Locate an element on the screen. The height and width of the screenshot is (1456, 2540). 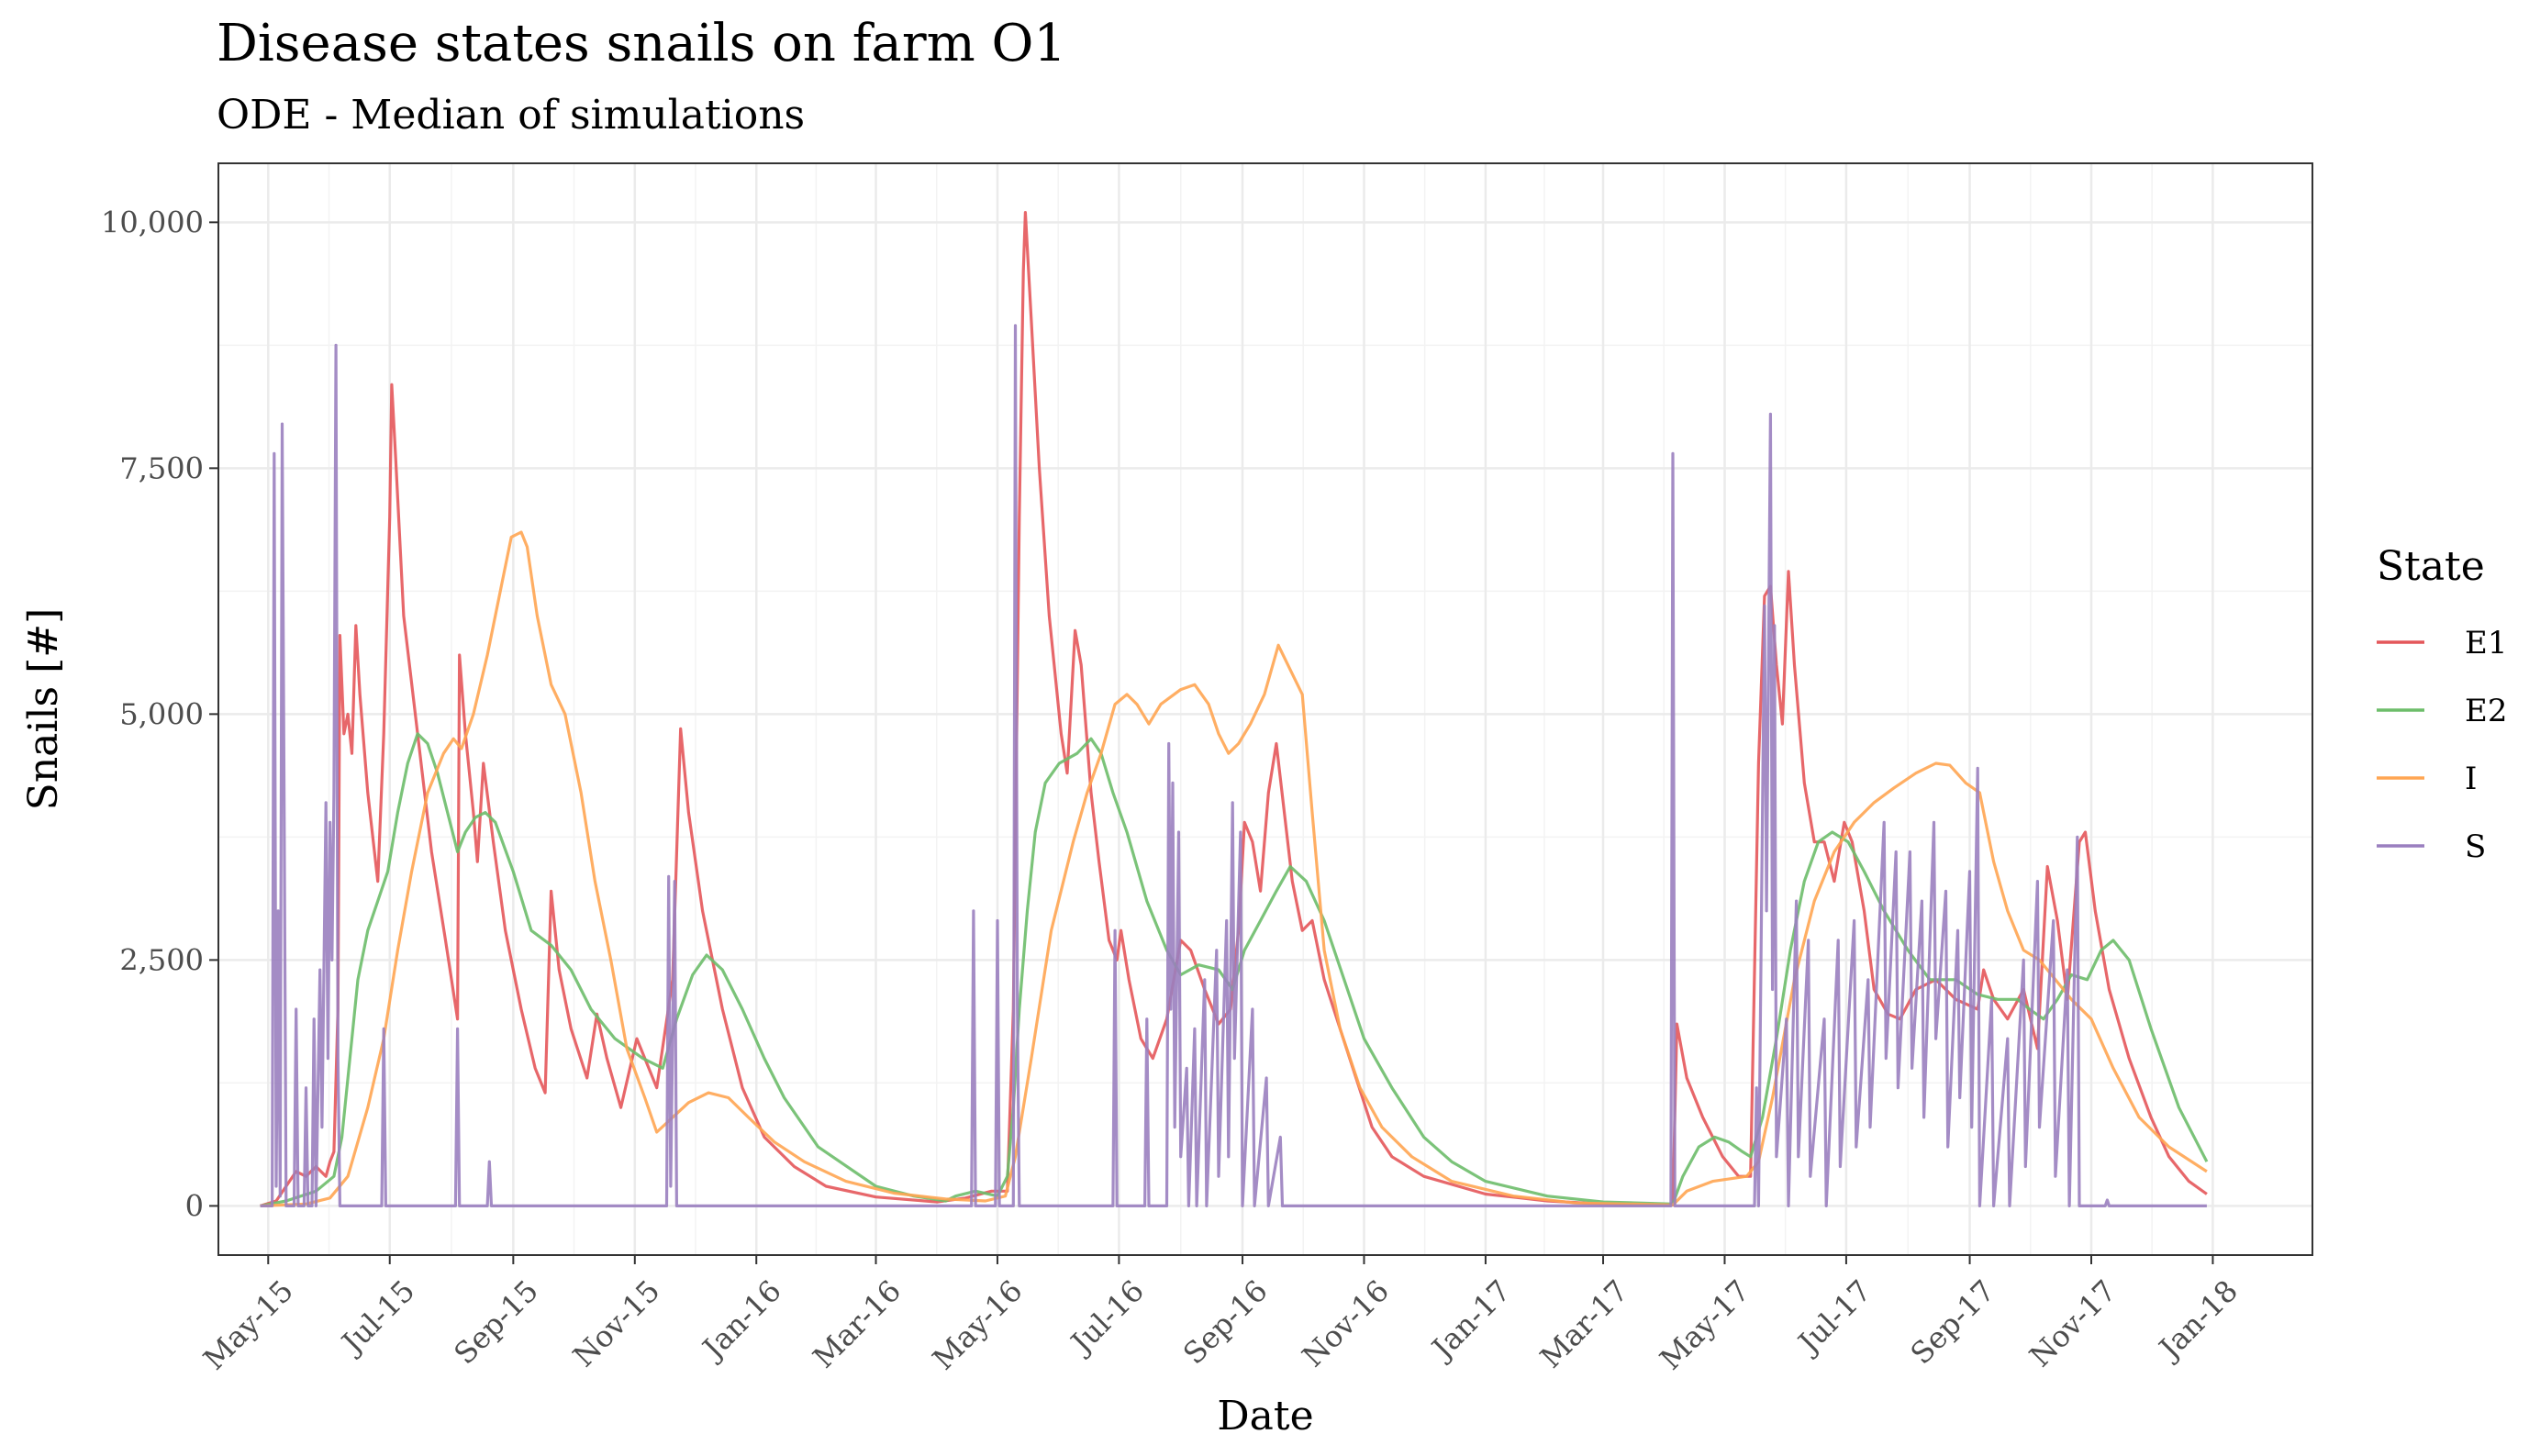
x-tick-label: May-15 is located at coordinates (248, 1325).